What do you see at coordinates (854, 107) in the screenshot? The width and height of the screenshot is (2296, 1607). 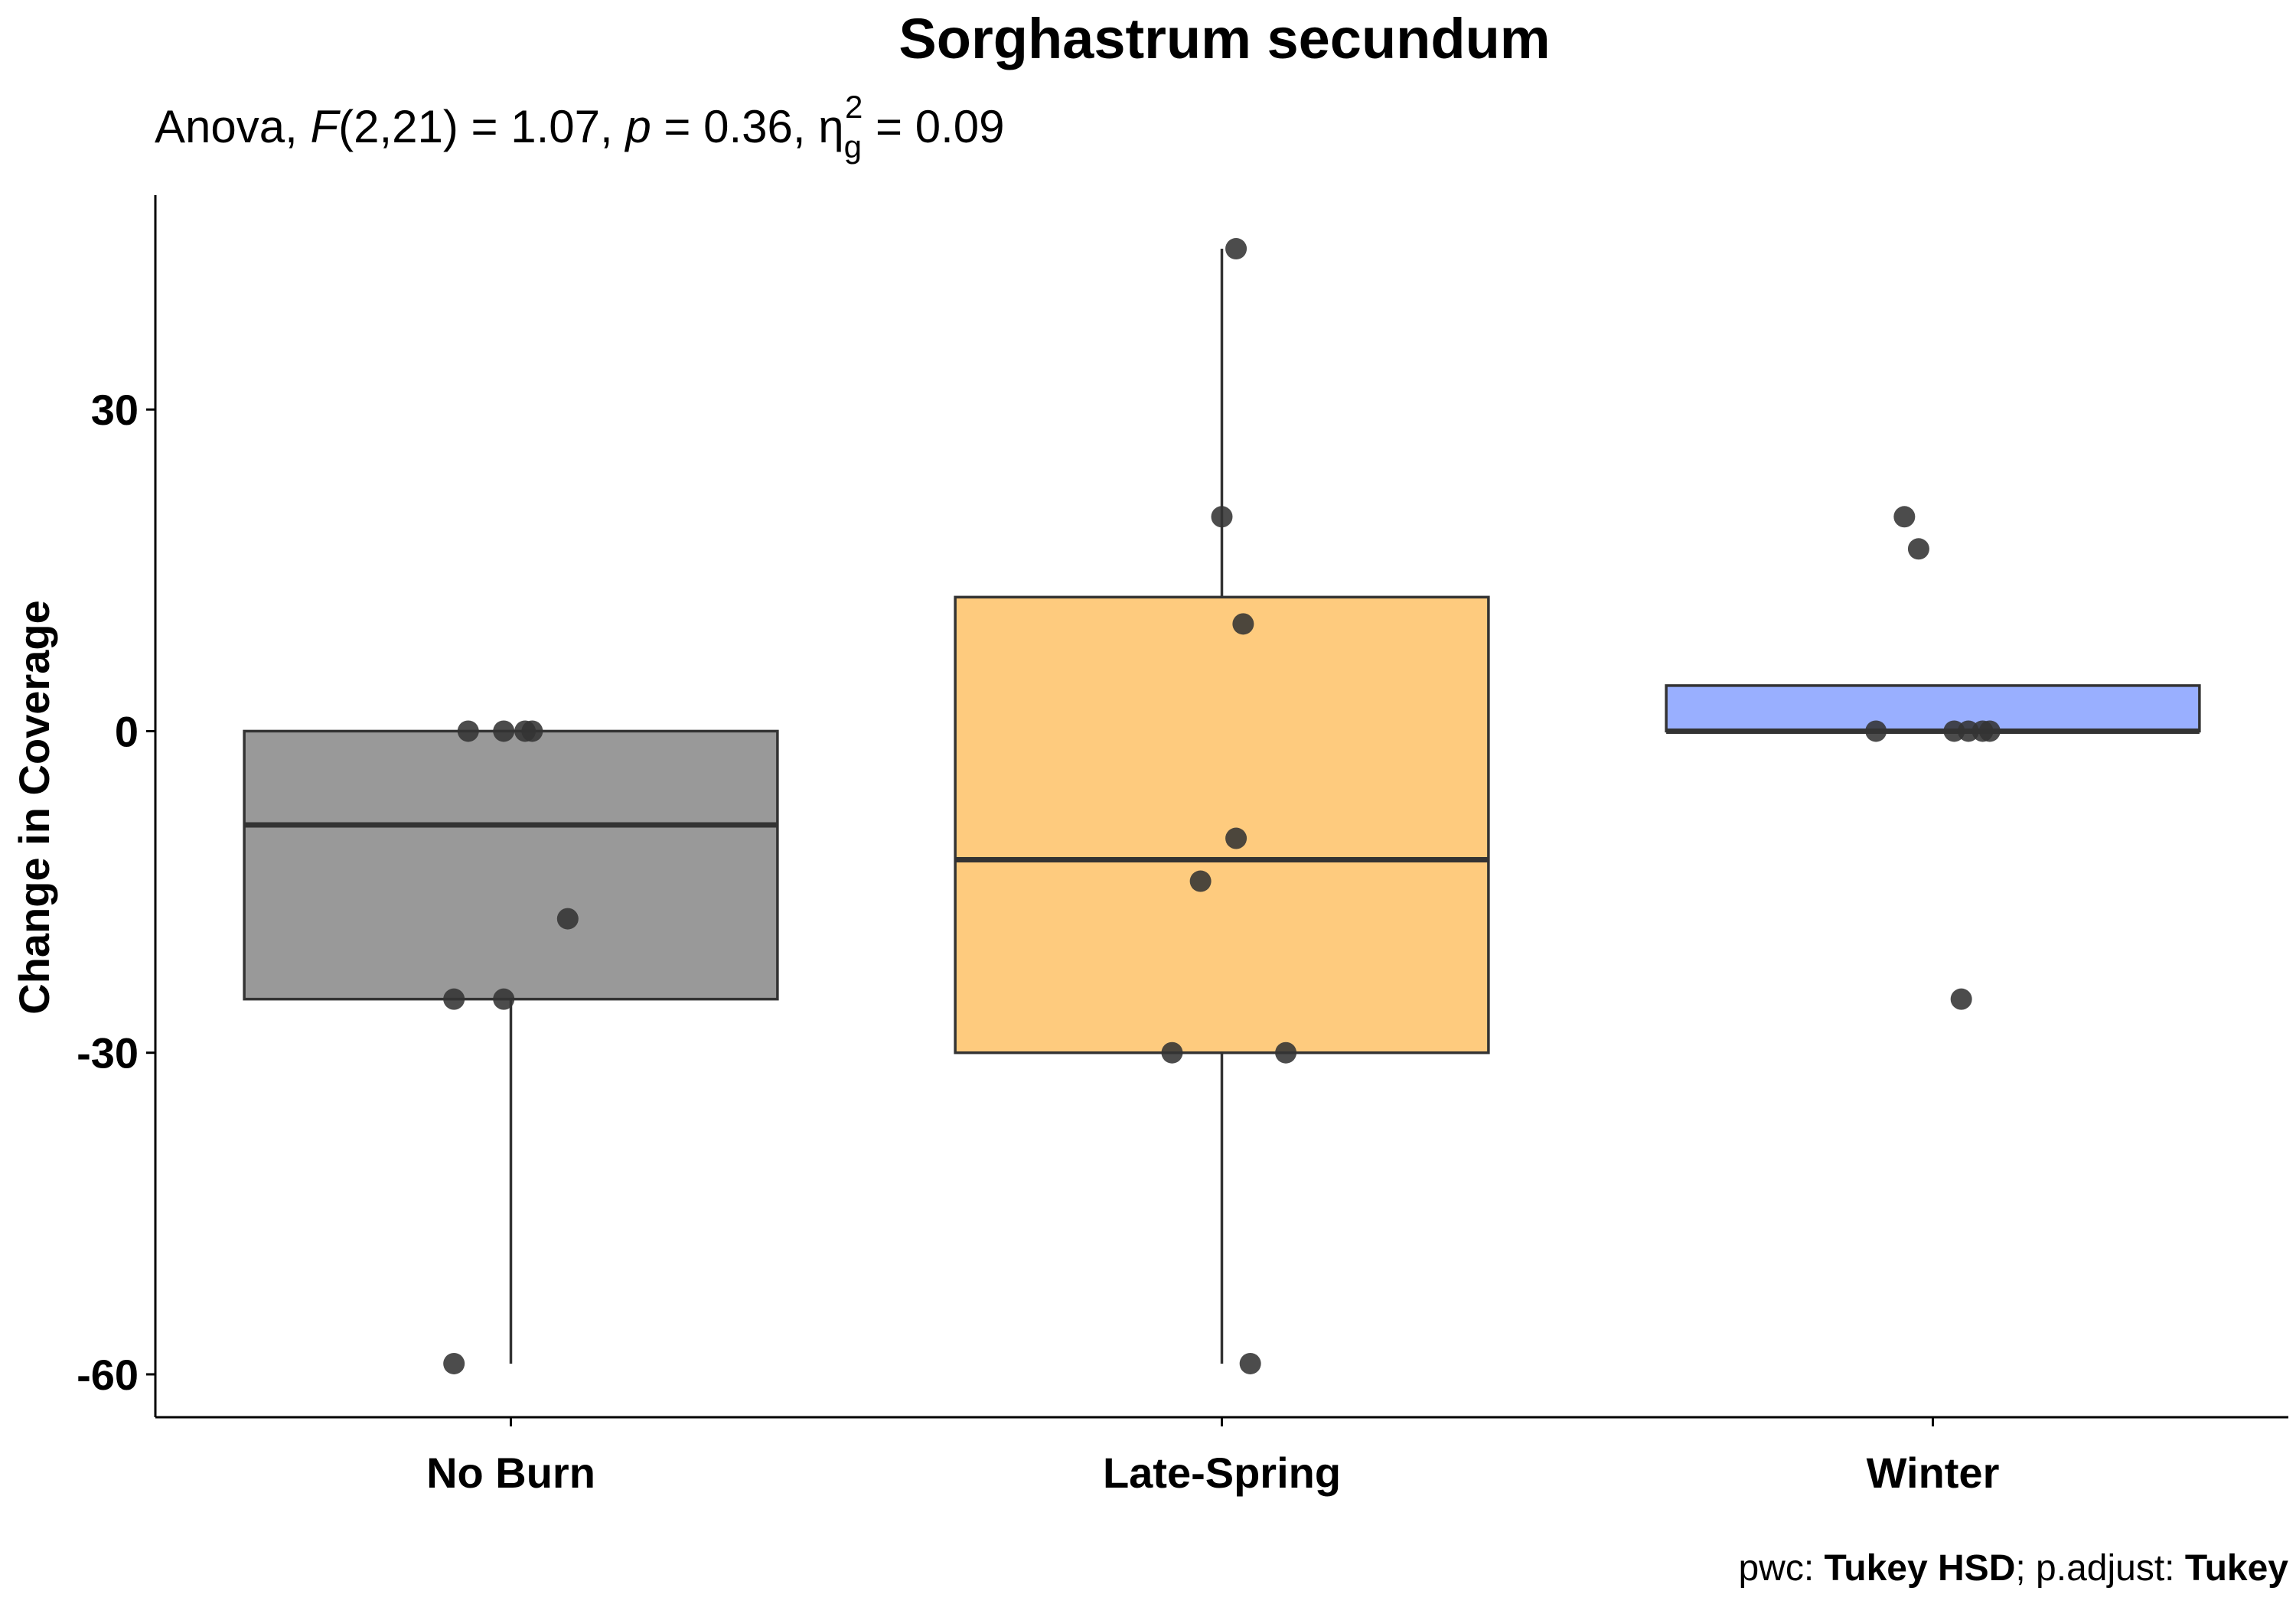 I see `subtitle-eta-sup: 2` at bounding box center [854, 107].